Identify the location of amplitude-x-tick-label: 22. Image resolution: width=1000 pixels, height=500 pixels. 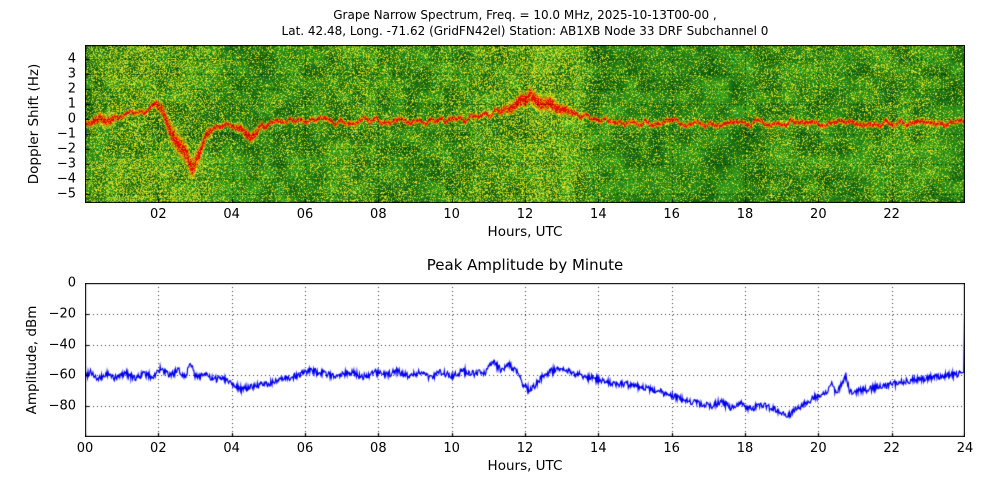
(891, 448).